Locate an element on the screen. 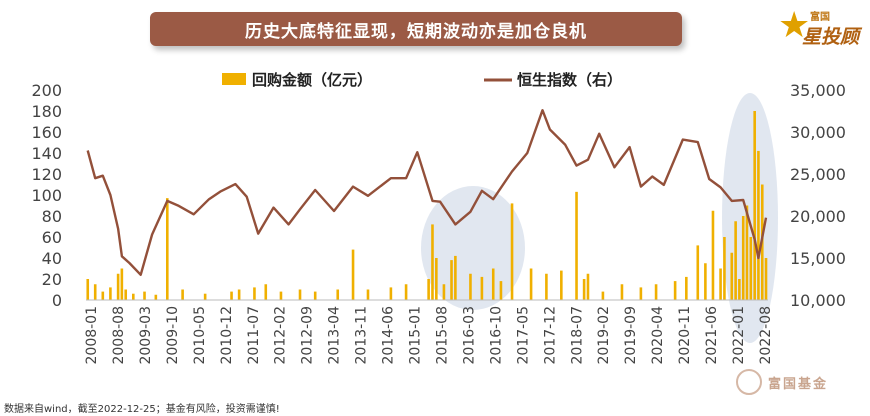  y-left-tick-label: 180 is located at coordinates (46, 111).